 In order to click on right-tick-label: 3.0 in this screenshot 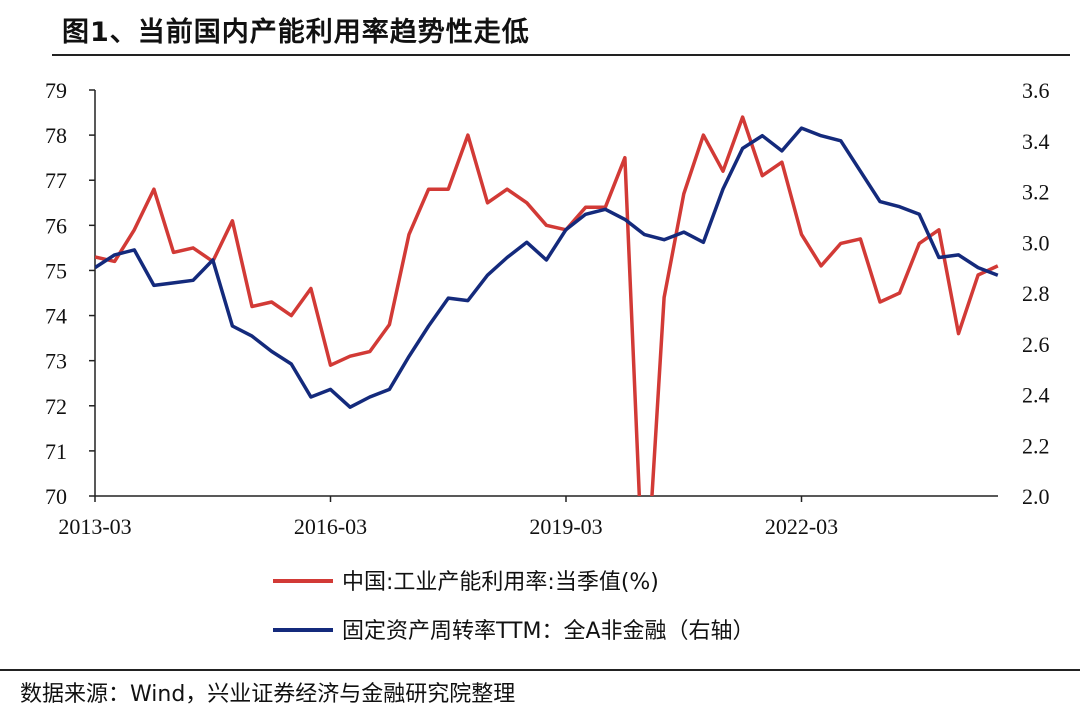, I will do `click(1036, 242)`.